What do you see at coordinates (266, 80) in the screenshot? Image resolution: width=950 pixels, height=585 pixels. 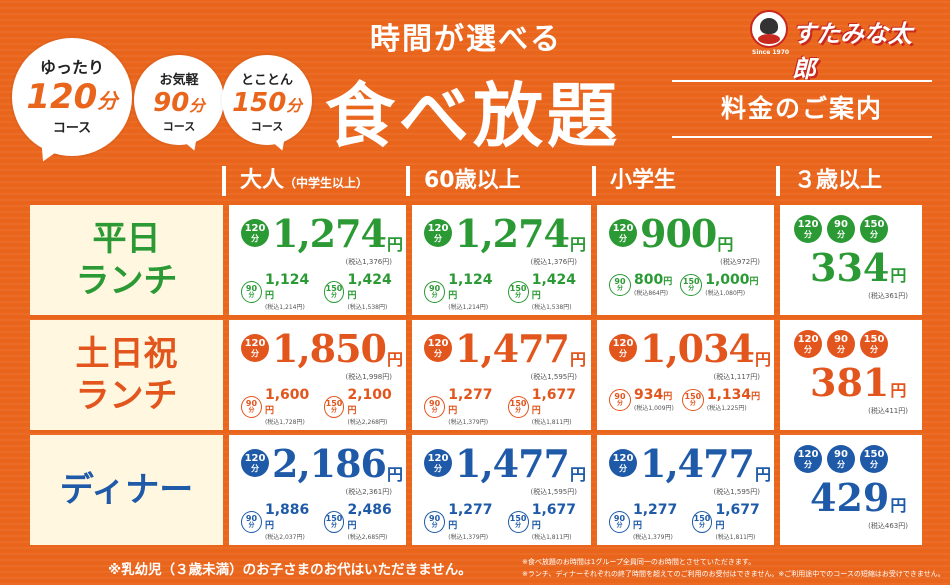 I see `bubble-label: とことん` at bounding box center [266, 80].